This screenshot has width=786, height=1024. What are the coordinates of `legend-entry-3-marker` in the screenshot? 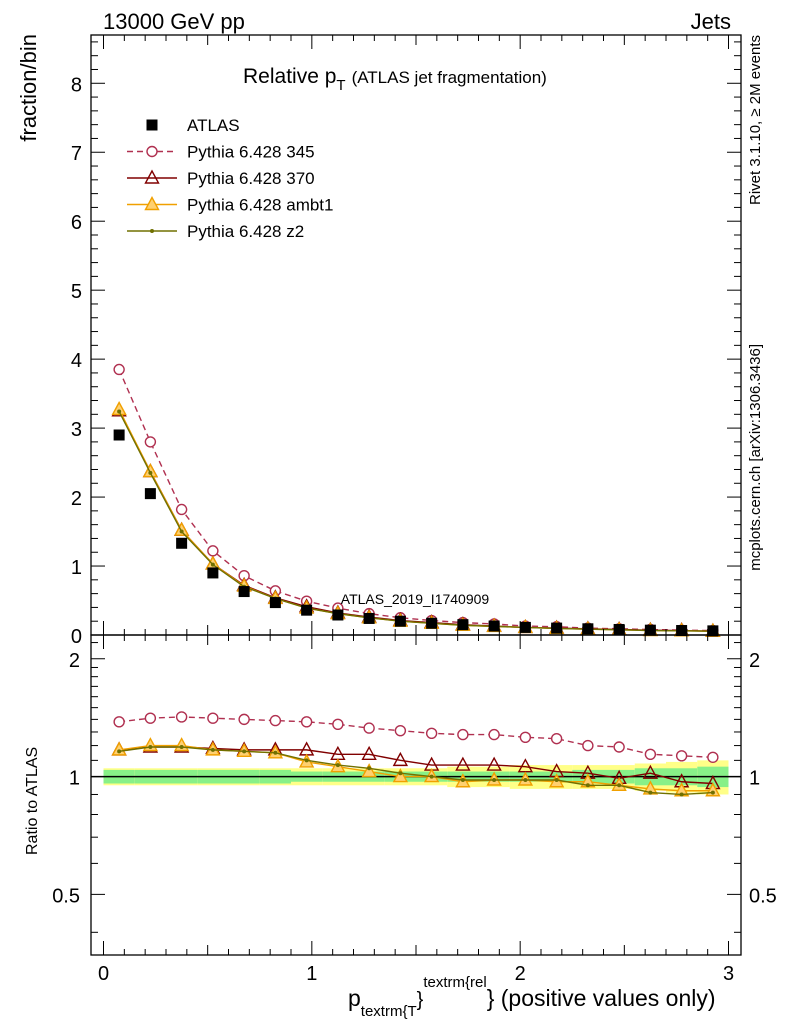 It's located at (152, 203).